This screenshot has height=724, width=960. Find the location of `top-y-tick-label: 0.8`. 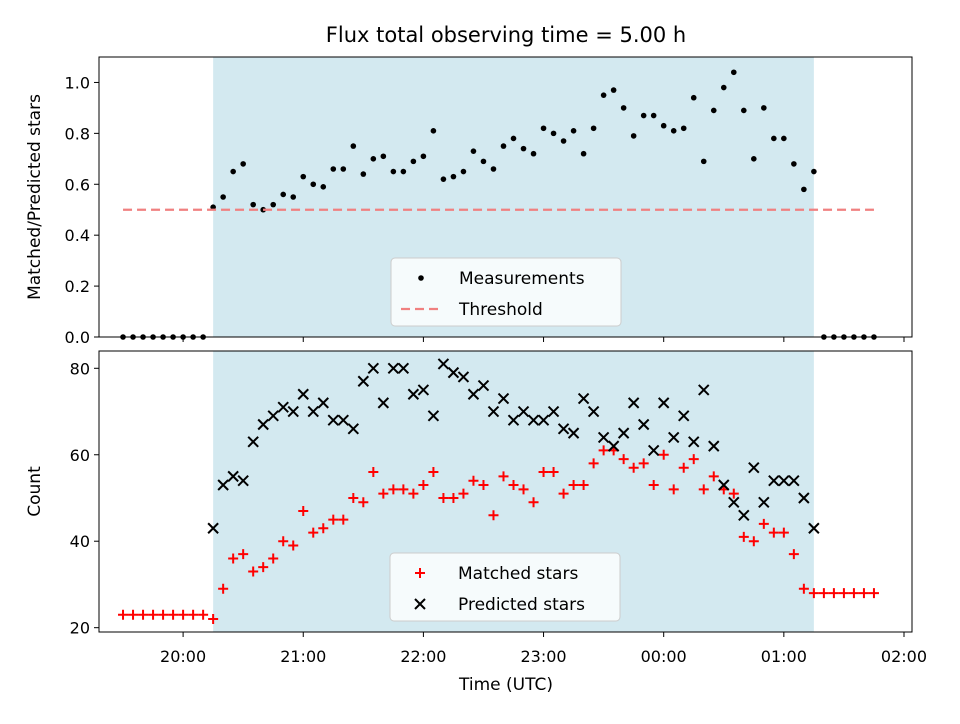

top-y-tick-label: 0.8 is located at coordinates (77, 133).